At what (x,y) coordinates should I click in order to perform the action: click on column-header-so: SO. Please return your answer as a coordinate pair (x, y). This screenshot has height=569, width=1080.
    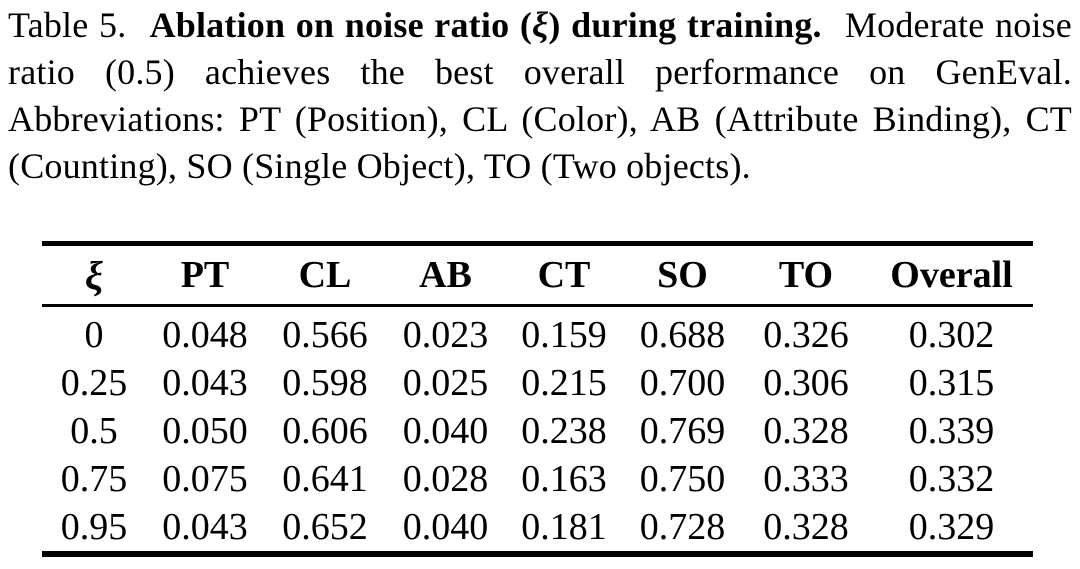
    Looking at the image, I should click on (682, 275).